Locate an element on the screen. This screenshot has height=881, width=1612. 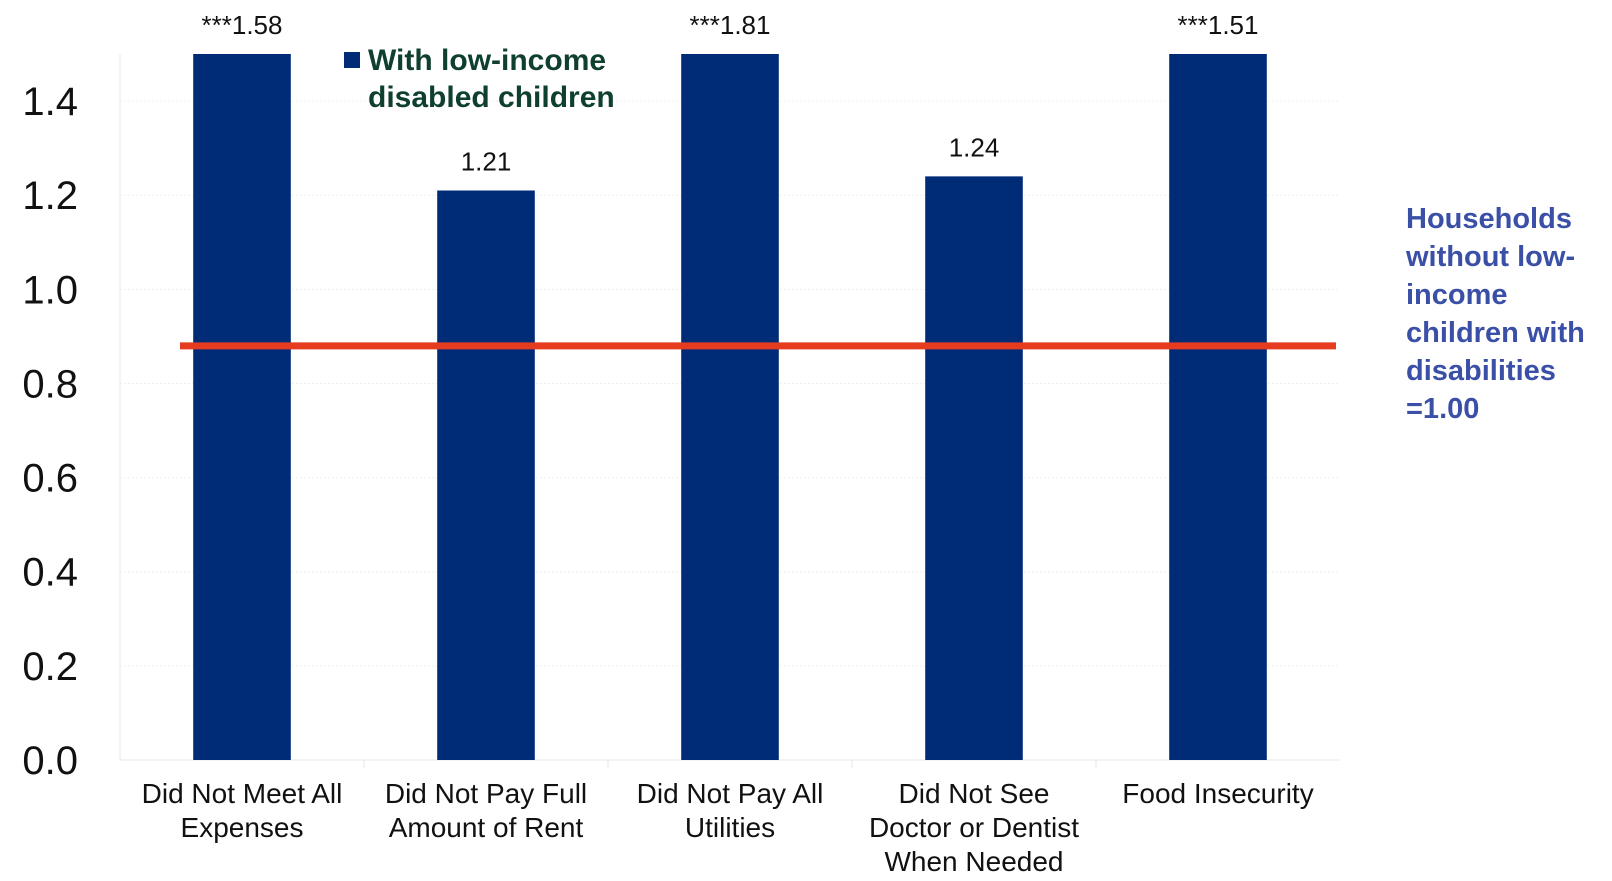
y-tick-label: 1.4 is located at coordinates (50, 102).